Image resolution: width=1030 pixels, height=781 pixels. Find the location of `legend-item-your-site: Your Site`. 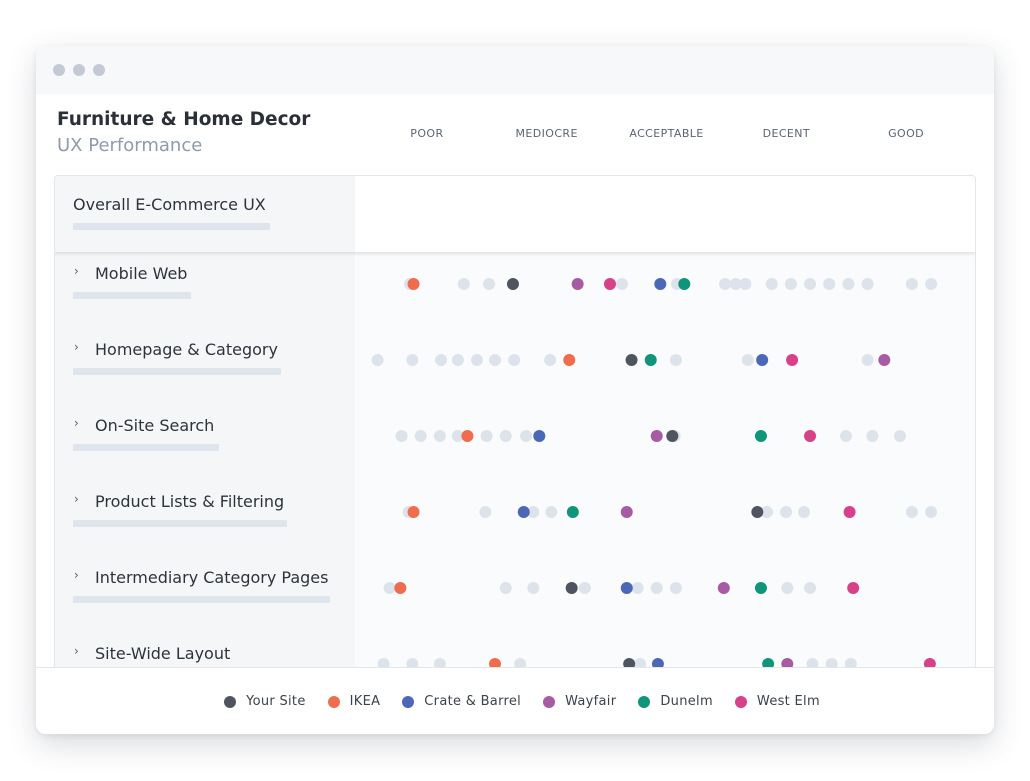

legend-item-your-site: Your Site is located at coordinates (265, 701).